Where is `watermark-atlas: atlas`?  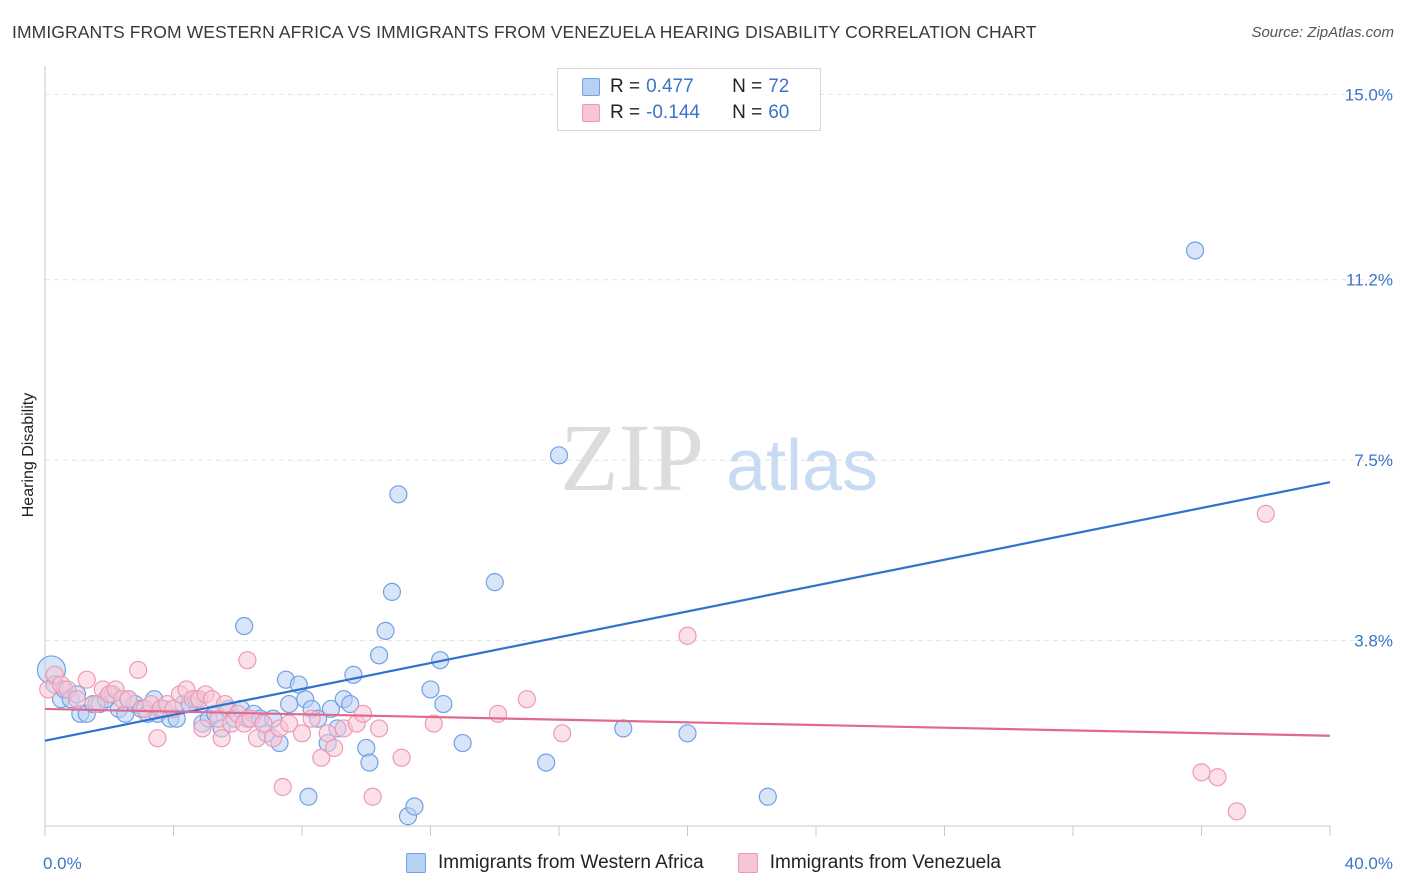 watermark-atlas: atlas is located at coordinates (802, 466).